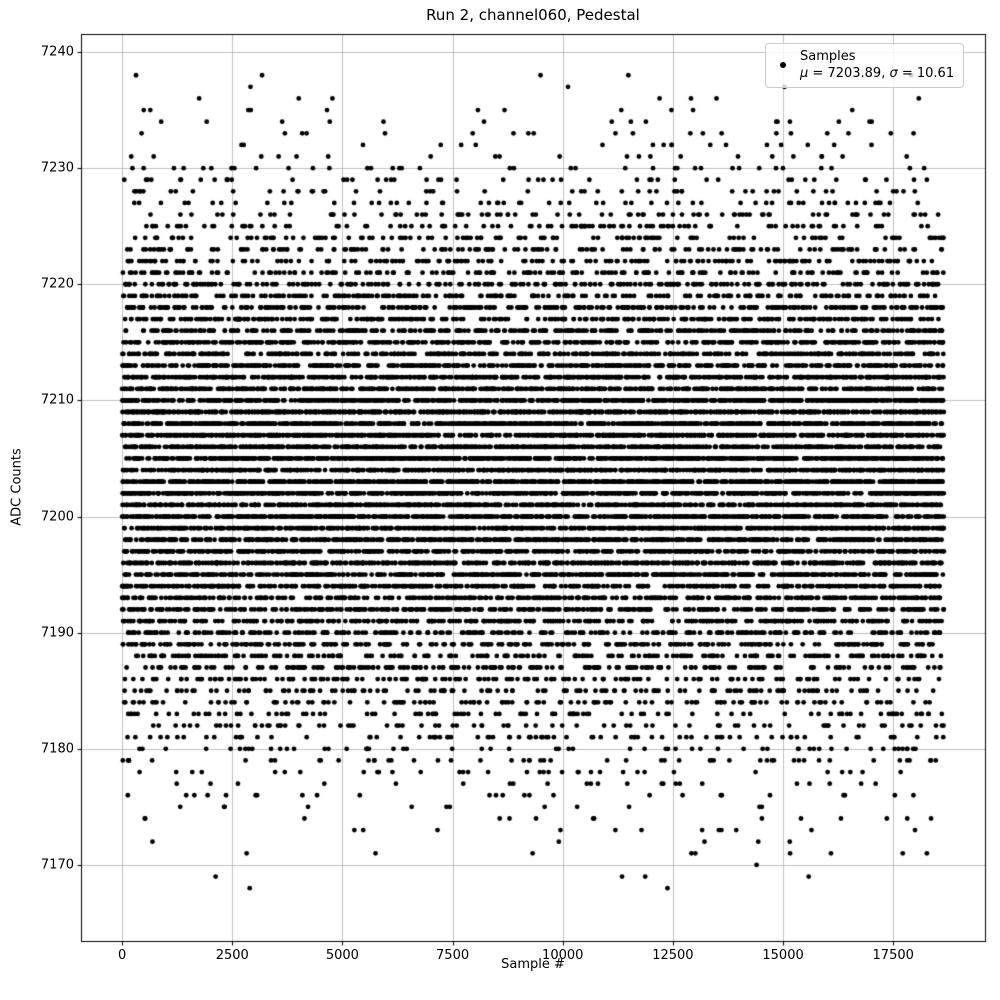  What do you see at coordinates (232, 955) in the screenshot?
I see `x-tick-label: 2500` at bounding box center [232, 955].